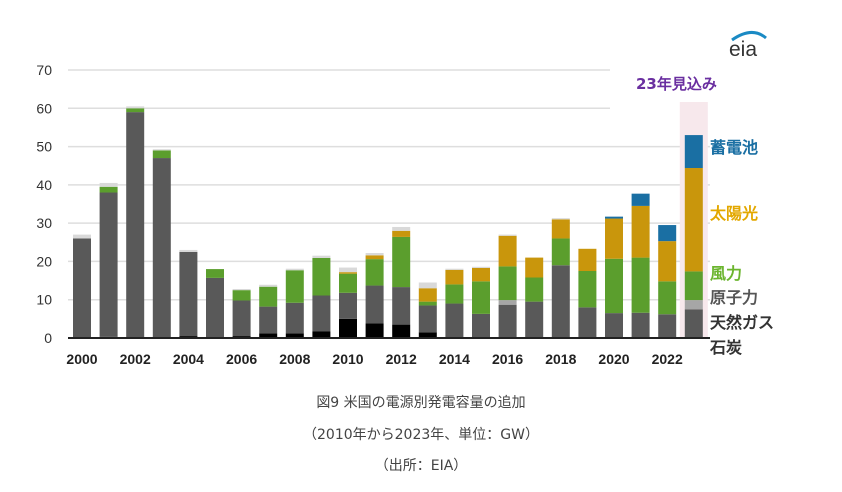 This screenshot has height=492, width=842. What do you see at coordinates (725, 347) in the screenshot?
I see `legend-item: 石炭` at bounding box center [725, 347].